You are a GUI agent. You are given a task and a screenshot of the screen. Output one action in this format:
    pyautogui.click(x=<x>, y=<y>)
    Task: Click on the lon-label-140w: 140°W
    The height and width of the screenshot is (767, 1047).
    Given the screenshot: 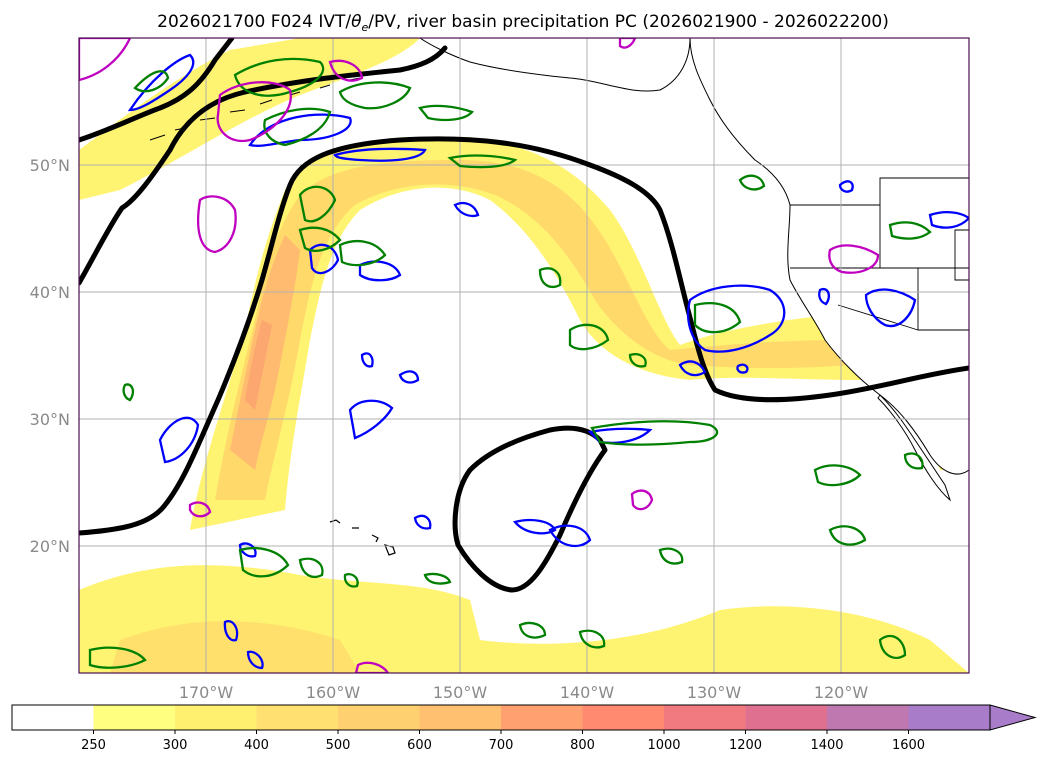 What is the action you would take?
    pyautogui.click(x=587, y=692)
    